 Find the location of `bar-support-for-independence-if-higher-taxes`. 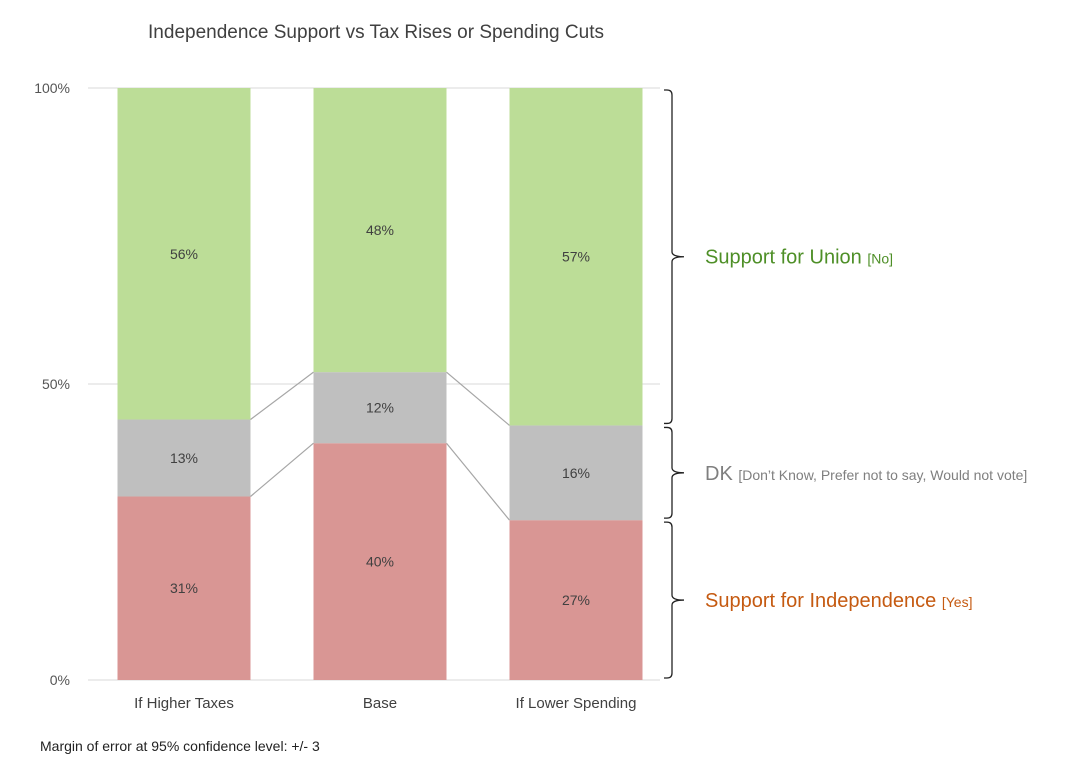

bar-support-for-independence-if-higher-taxes is located at coordinates (184, 588).